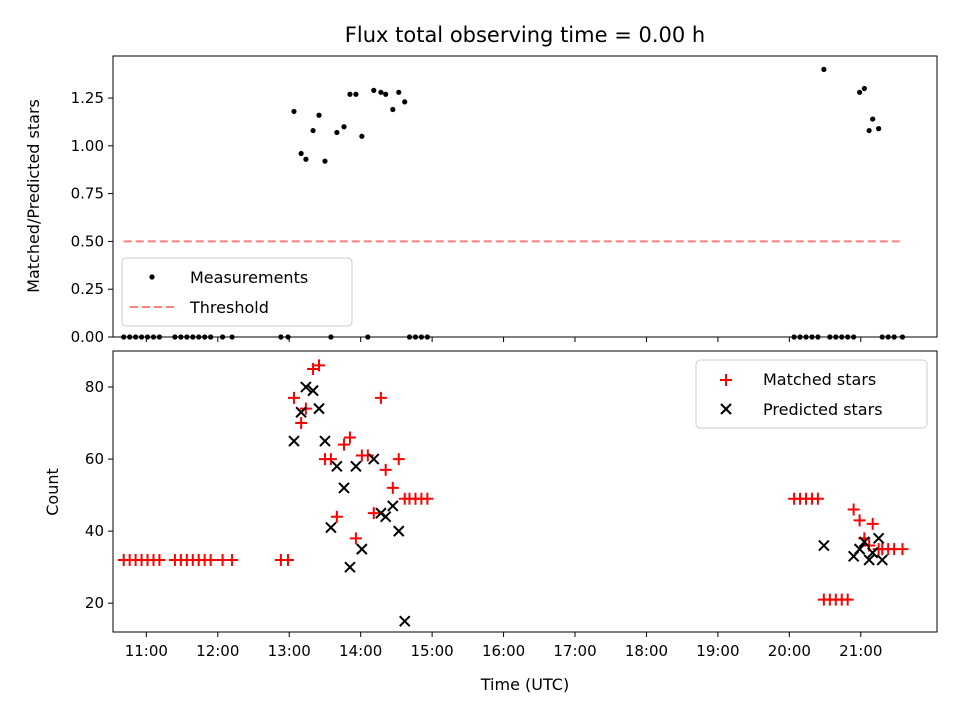 The image size is (960, 720). I want to click on top-legend-box, so click(237, 292).